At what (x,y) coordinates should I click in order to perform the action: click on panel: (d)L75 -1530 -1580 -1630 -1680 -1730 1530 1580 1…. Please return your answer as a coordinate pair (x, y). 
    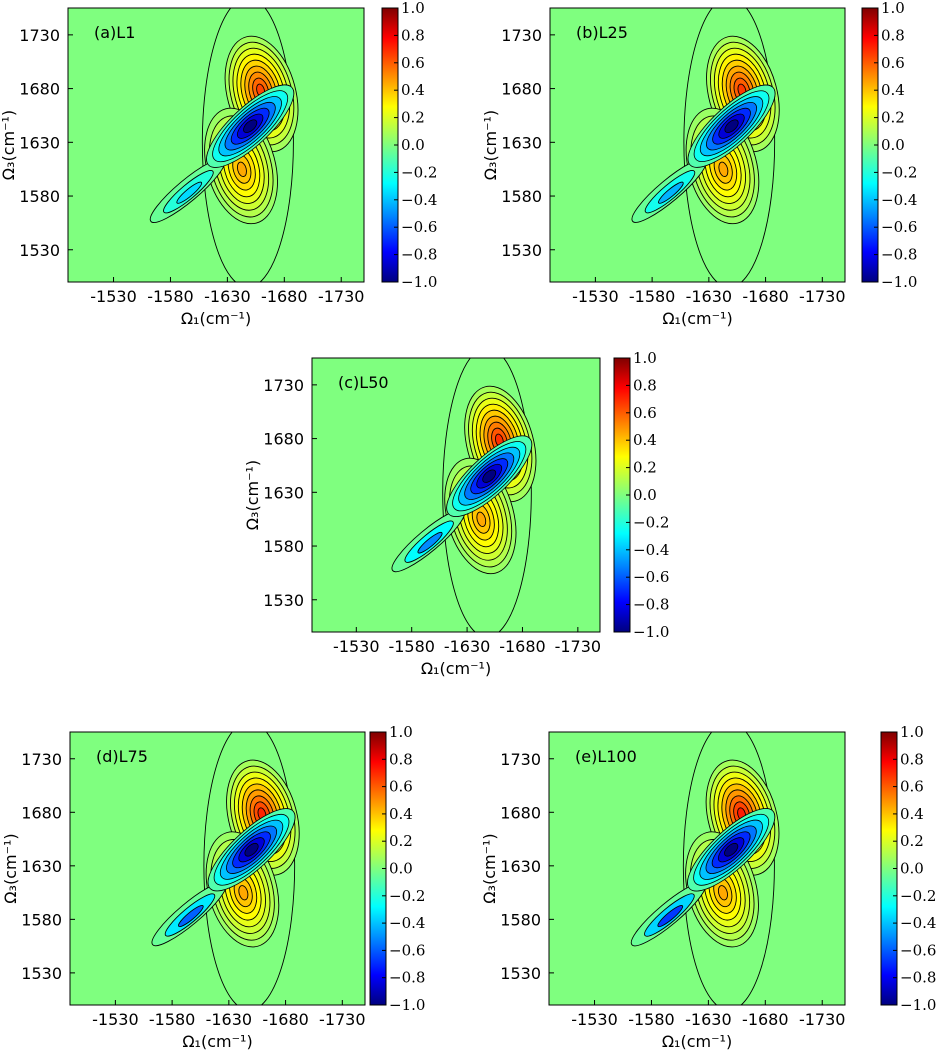
    Looking at the image, I should click on (213, 886).